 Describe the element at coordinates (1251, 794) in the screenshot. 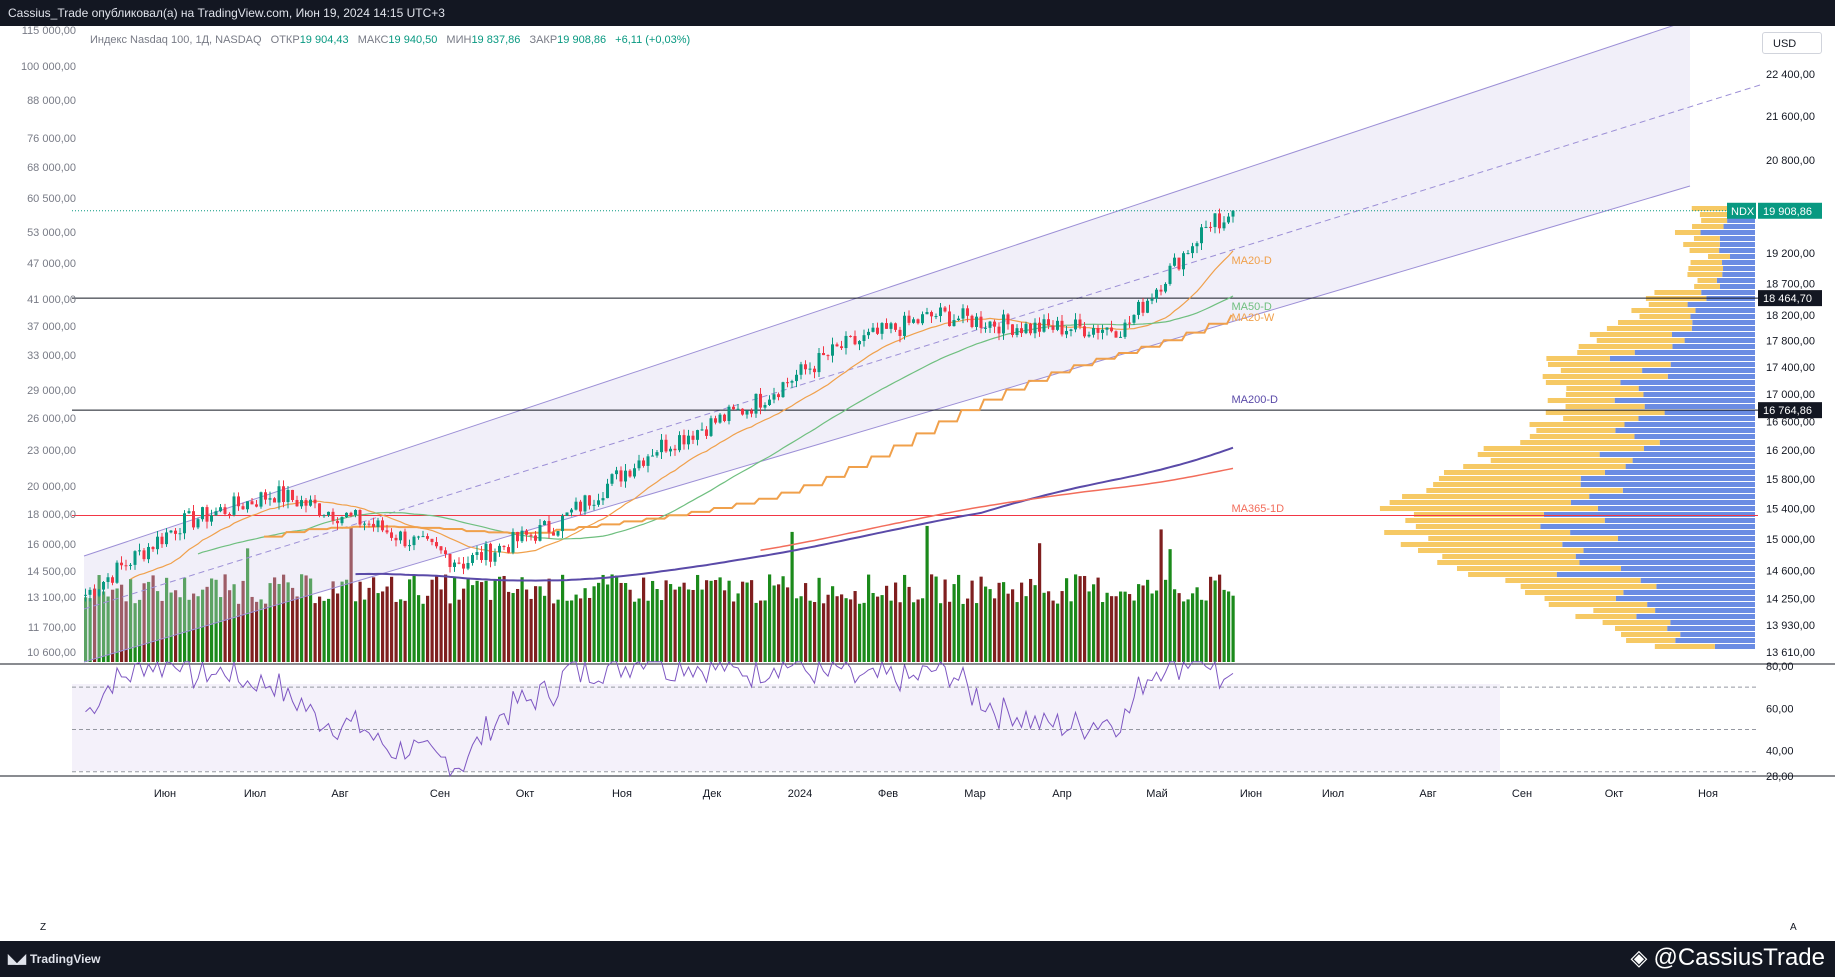

I see `x-tick-label: Июн` at that location.